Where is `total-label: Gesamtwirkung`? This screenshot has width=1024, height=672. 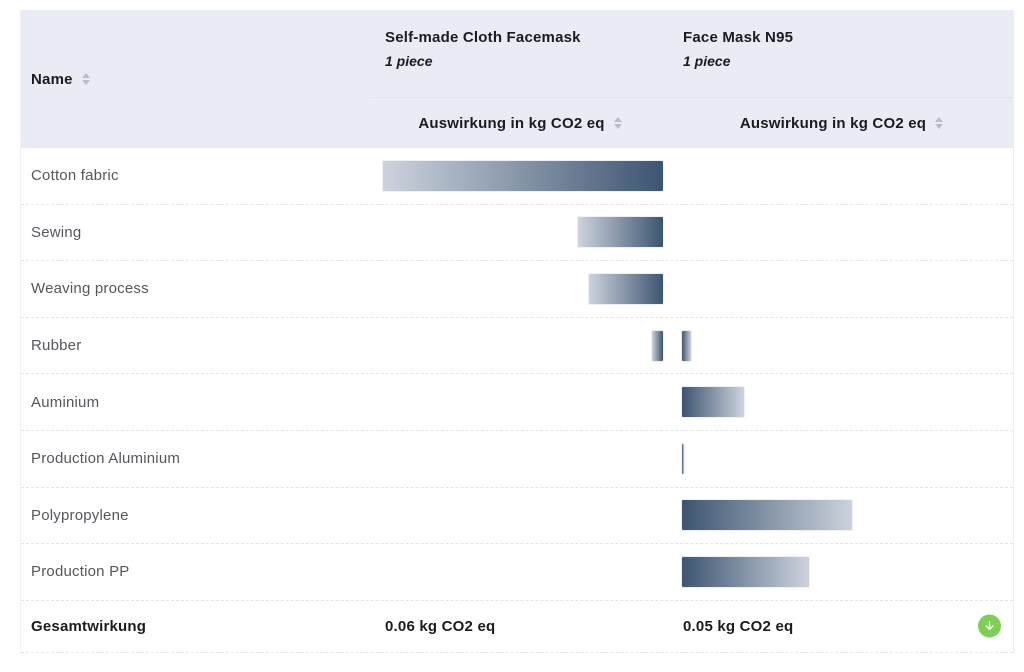
total-label: Gesamtwirkung is located at coordinates (89, 626).